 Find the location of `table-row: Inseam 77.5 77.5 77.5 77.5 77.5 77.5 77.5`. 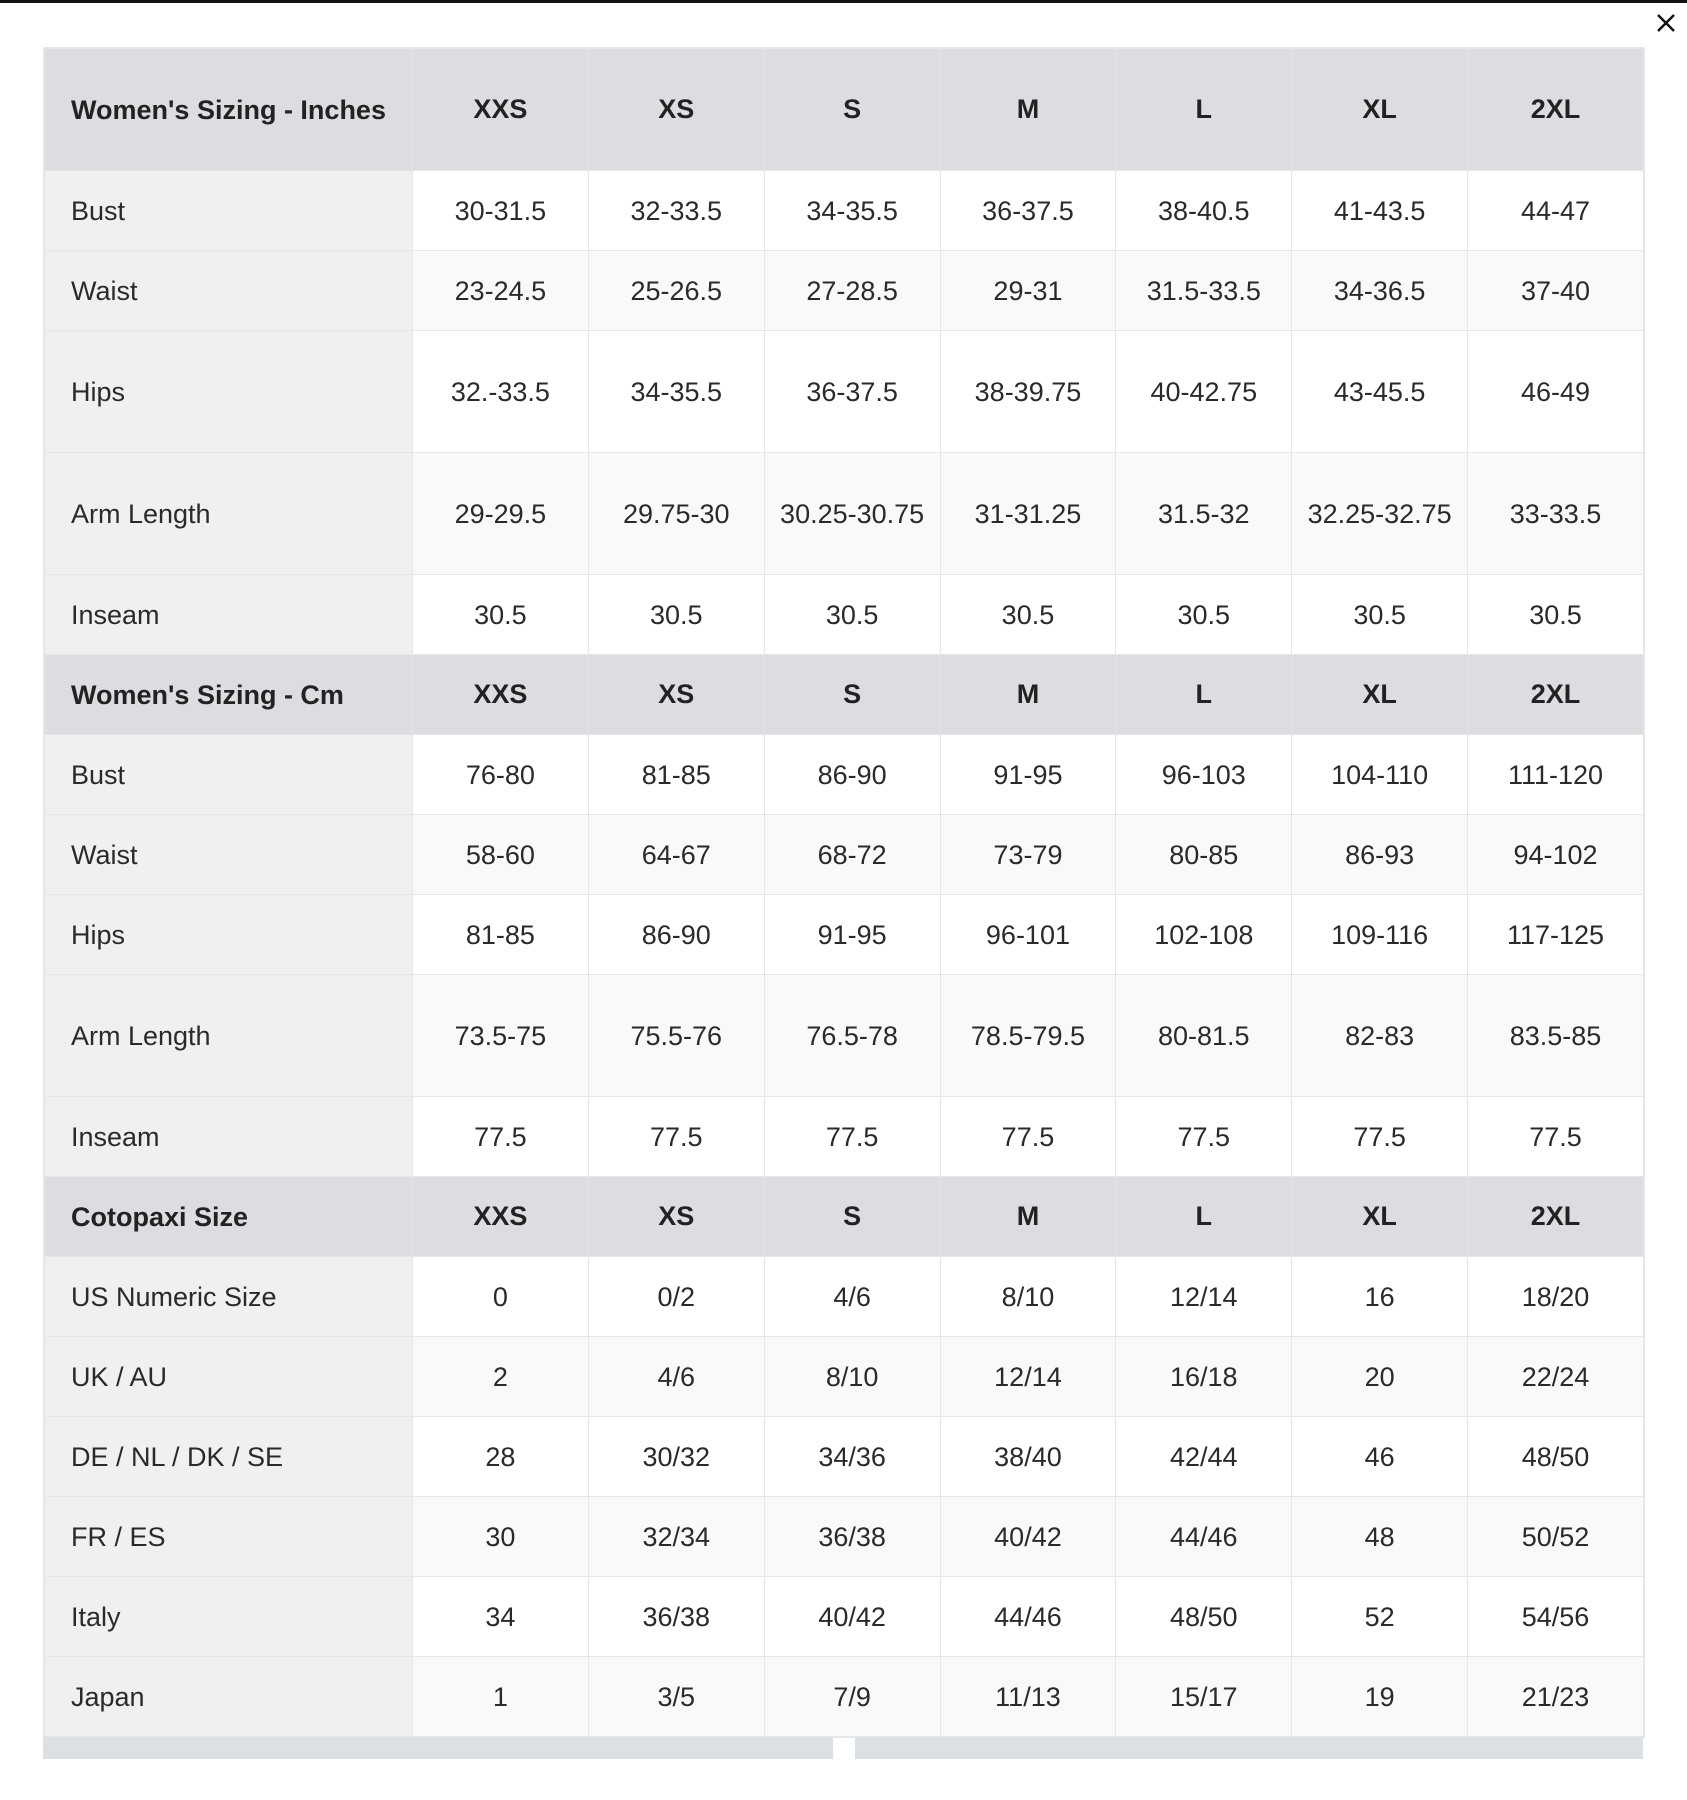

table-row: Inseam 77.5 77.5 77.5 77.5 77.5 77.5 77.5 is located at coordinates (844, 1136).